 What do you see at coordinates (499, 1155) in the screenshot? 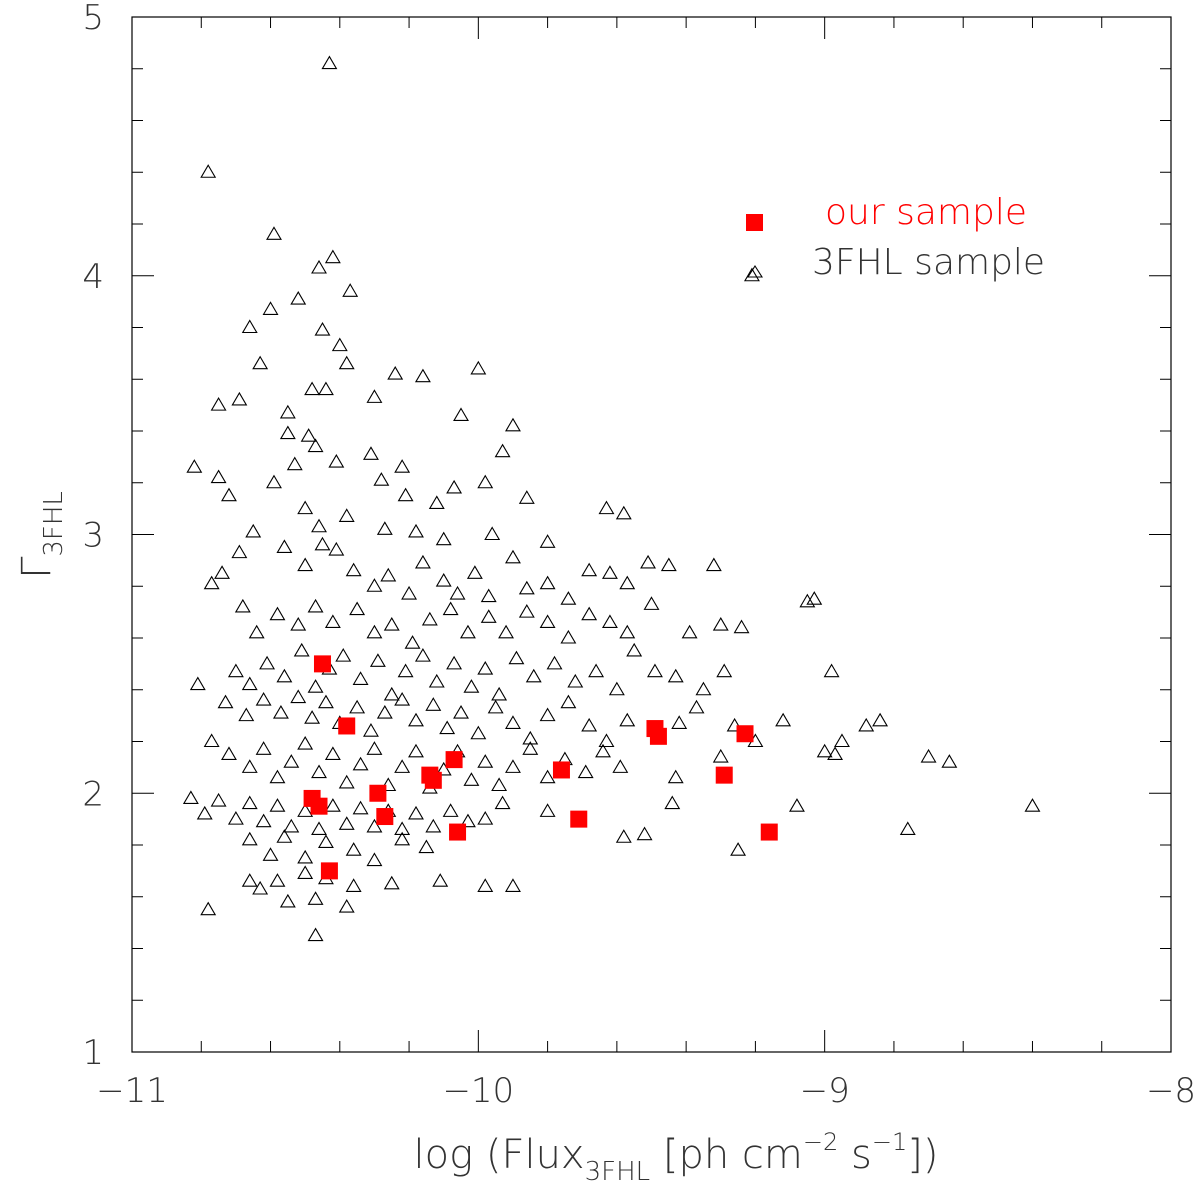
I see `x-axis-title-main: log (Flux` at bounding box center [499, 1155].